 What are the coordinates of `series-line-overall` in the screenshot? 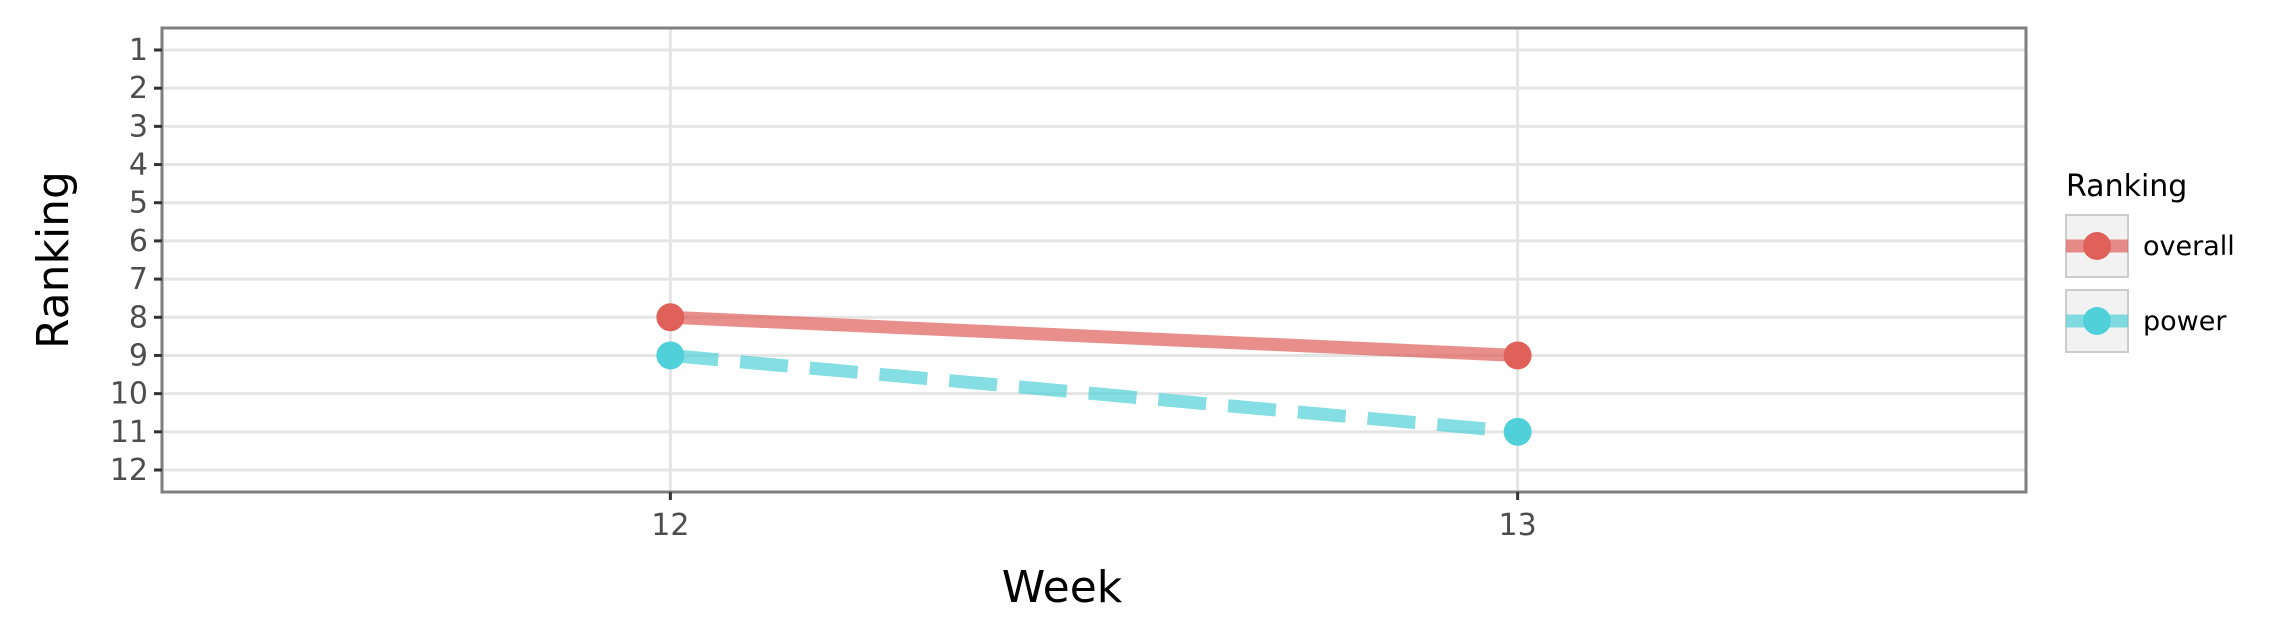 It's located at (1094, 336).